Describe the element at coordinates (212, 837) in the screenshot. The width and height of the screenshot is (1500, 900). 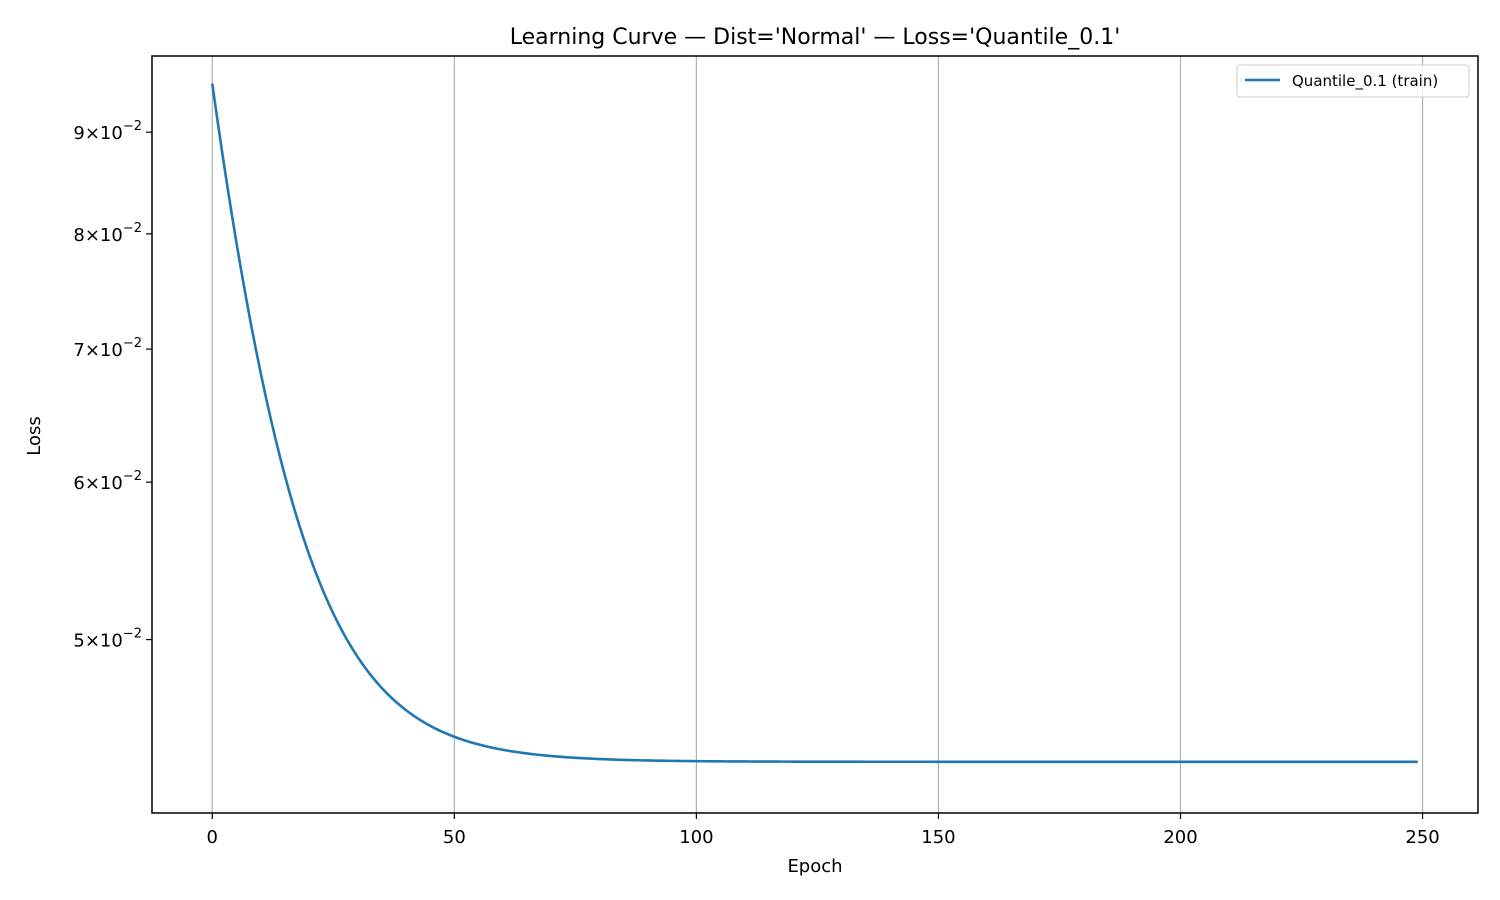
I see `x-tick-label: 0` at that location.